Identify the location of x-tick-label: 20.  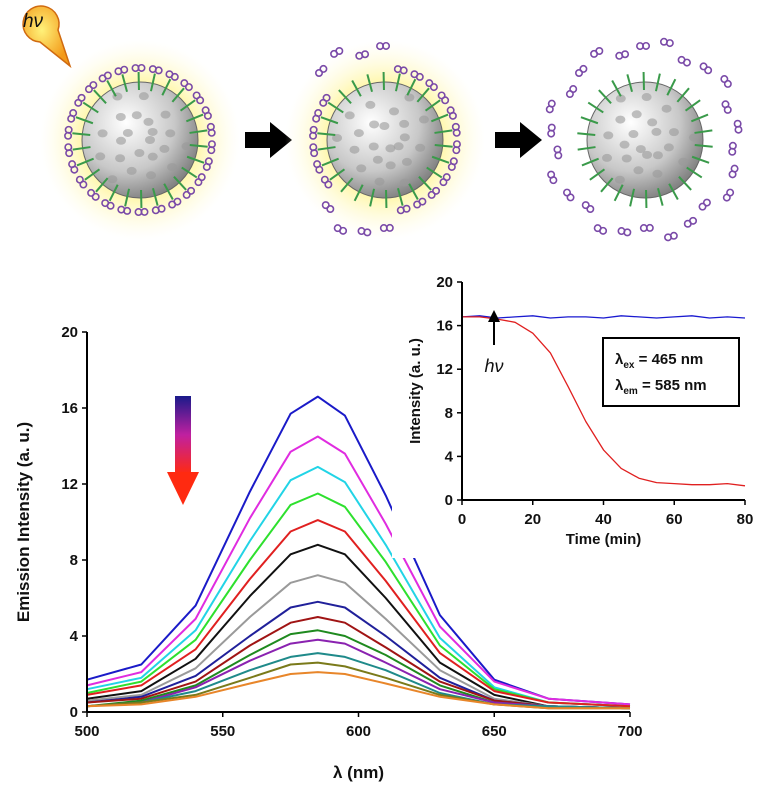
(532, 519).